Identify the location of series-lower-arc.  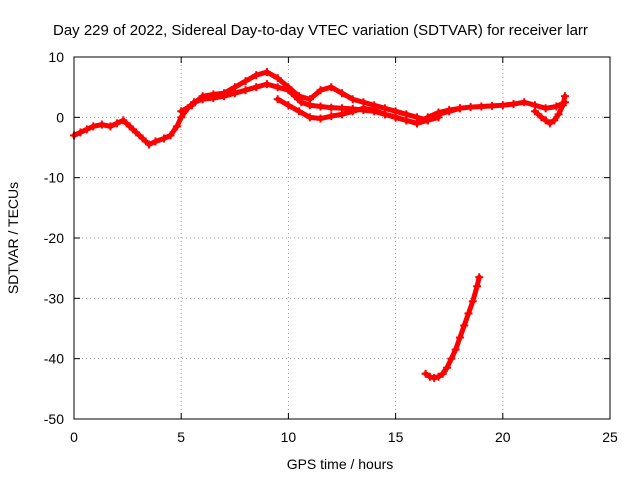
(452, 327).